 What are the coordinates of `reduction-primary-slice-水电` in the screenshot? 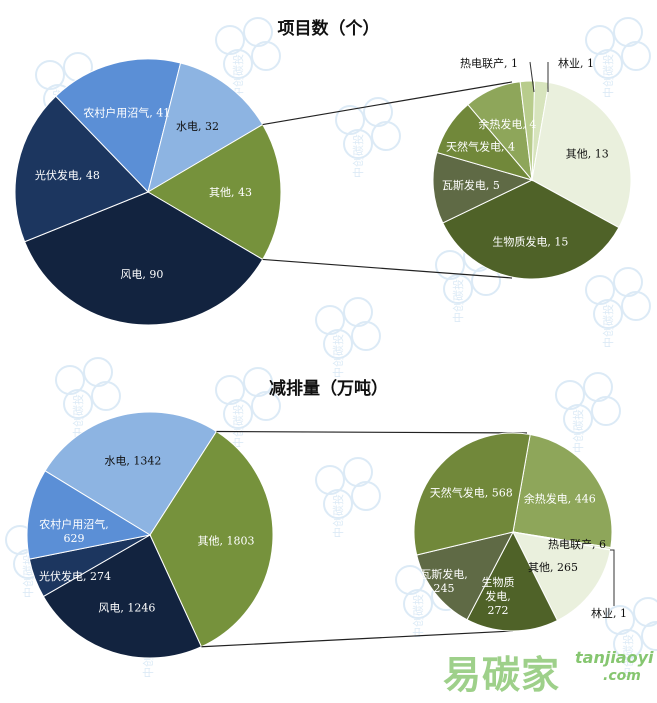 It's located at (131, 473).